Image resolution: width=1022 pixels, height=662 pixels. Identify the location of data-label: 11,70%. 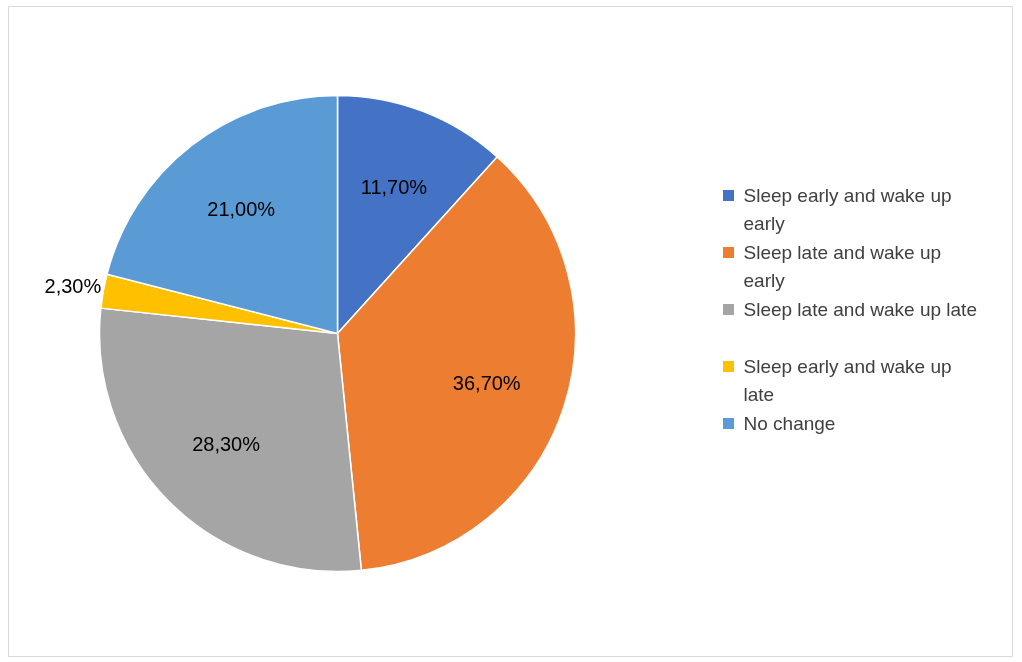
(394, 186).